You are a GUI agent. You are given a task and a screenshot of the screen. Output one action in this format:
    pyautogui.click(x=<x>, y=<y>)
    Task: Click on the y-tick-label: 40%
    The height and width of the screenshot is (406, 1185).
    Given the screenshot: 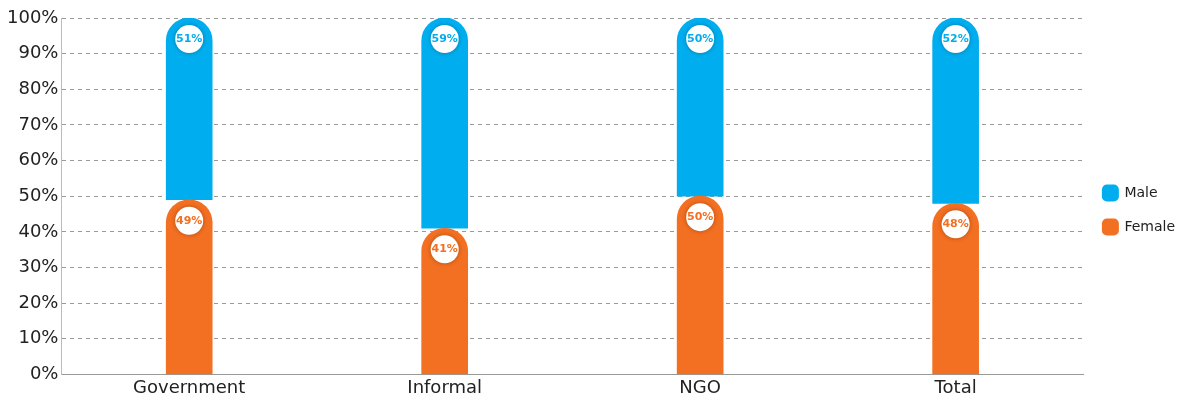 What is the action you would take?
    pyautogui.click(x=38, y=230)
    